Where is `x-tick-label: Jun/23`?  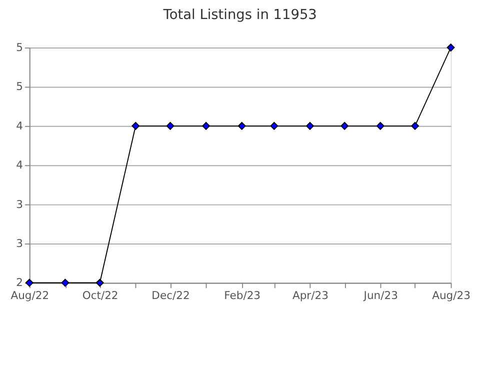
x-tick-label: Jun/23 is located at coordinates (380, 295).